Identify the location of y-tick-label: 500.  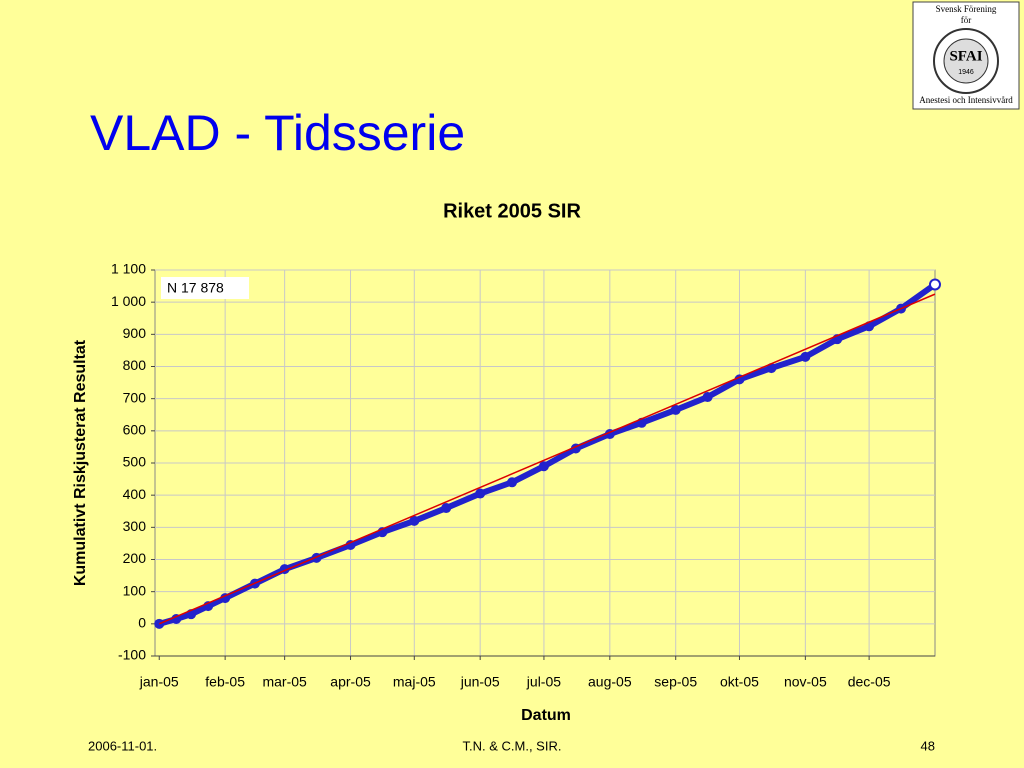
(135, 462).